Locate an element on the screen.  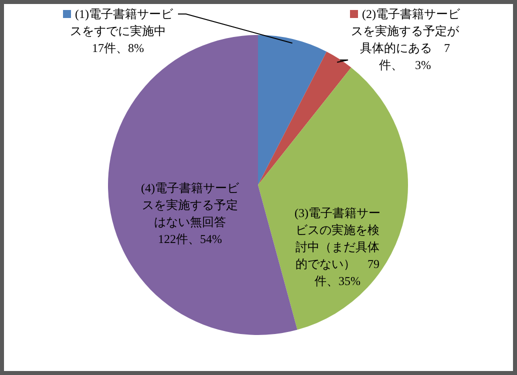
slice-label: (3)電子書籍サービスの実施を検討中（まだ具体的でない） 79件、35% is located at coordinates (337, 247).